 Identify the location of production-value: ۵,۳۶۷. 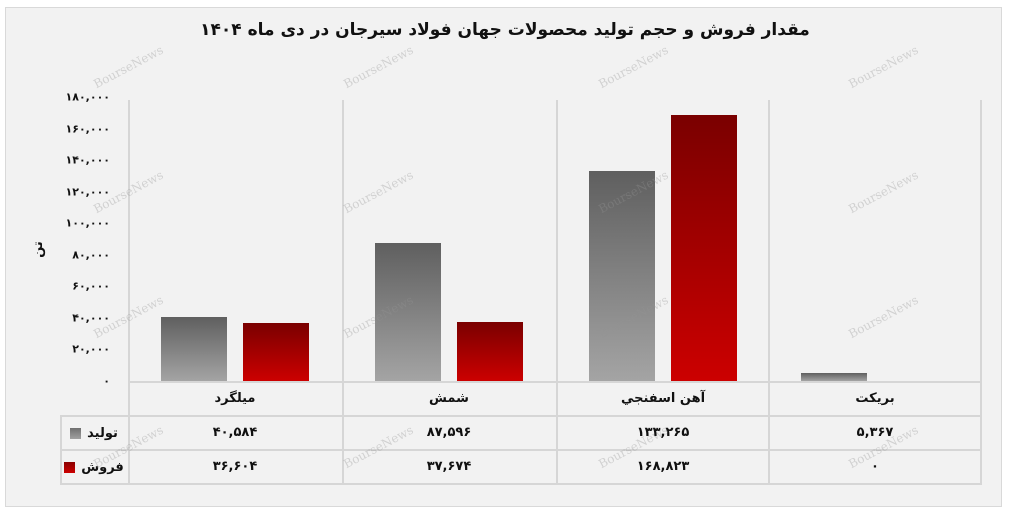
(875, 432).